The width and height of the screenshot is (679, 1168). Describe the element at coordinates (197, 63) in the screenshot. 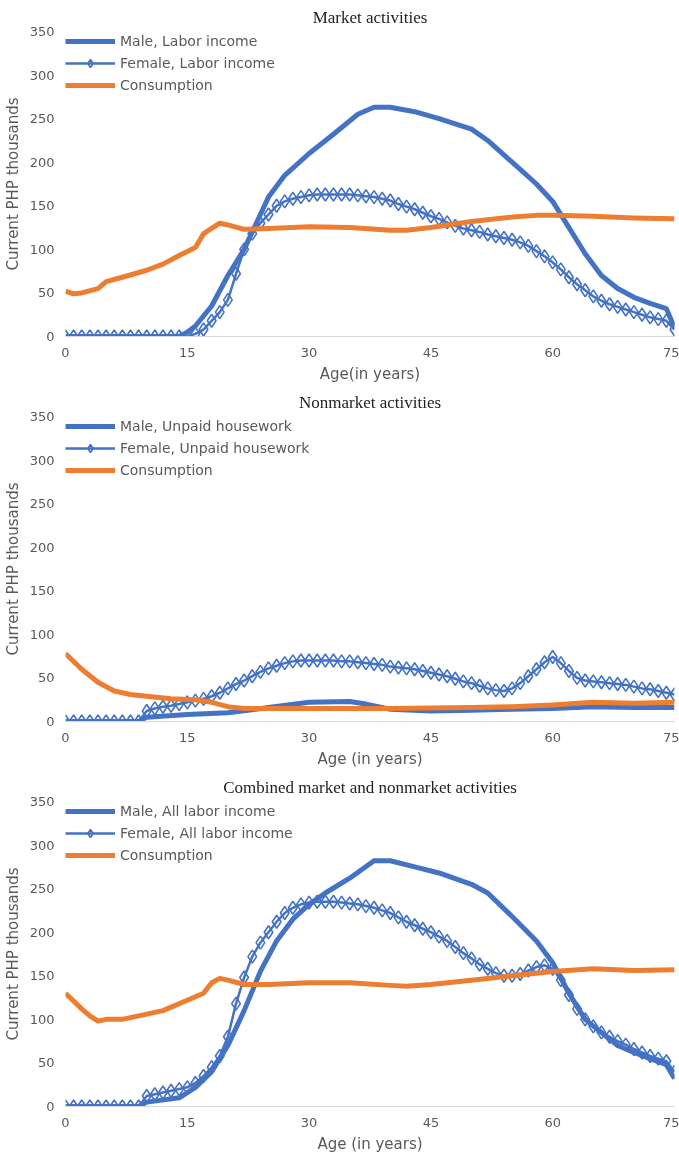

I see `legend-label: Female, Labor income` at that location.